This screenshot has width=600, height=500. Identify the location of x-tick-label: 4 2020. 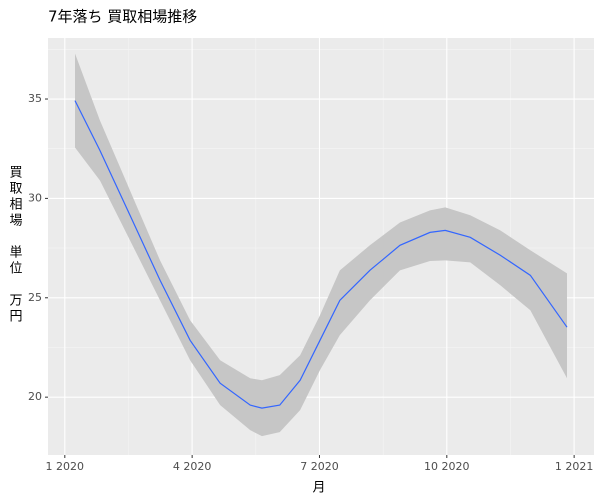
(192, 466).